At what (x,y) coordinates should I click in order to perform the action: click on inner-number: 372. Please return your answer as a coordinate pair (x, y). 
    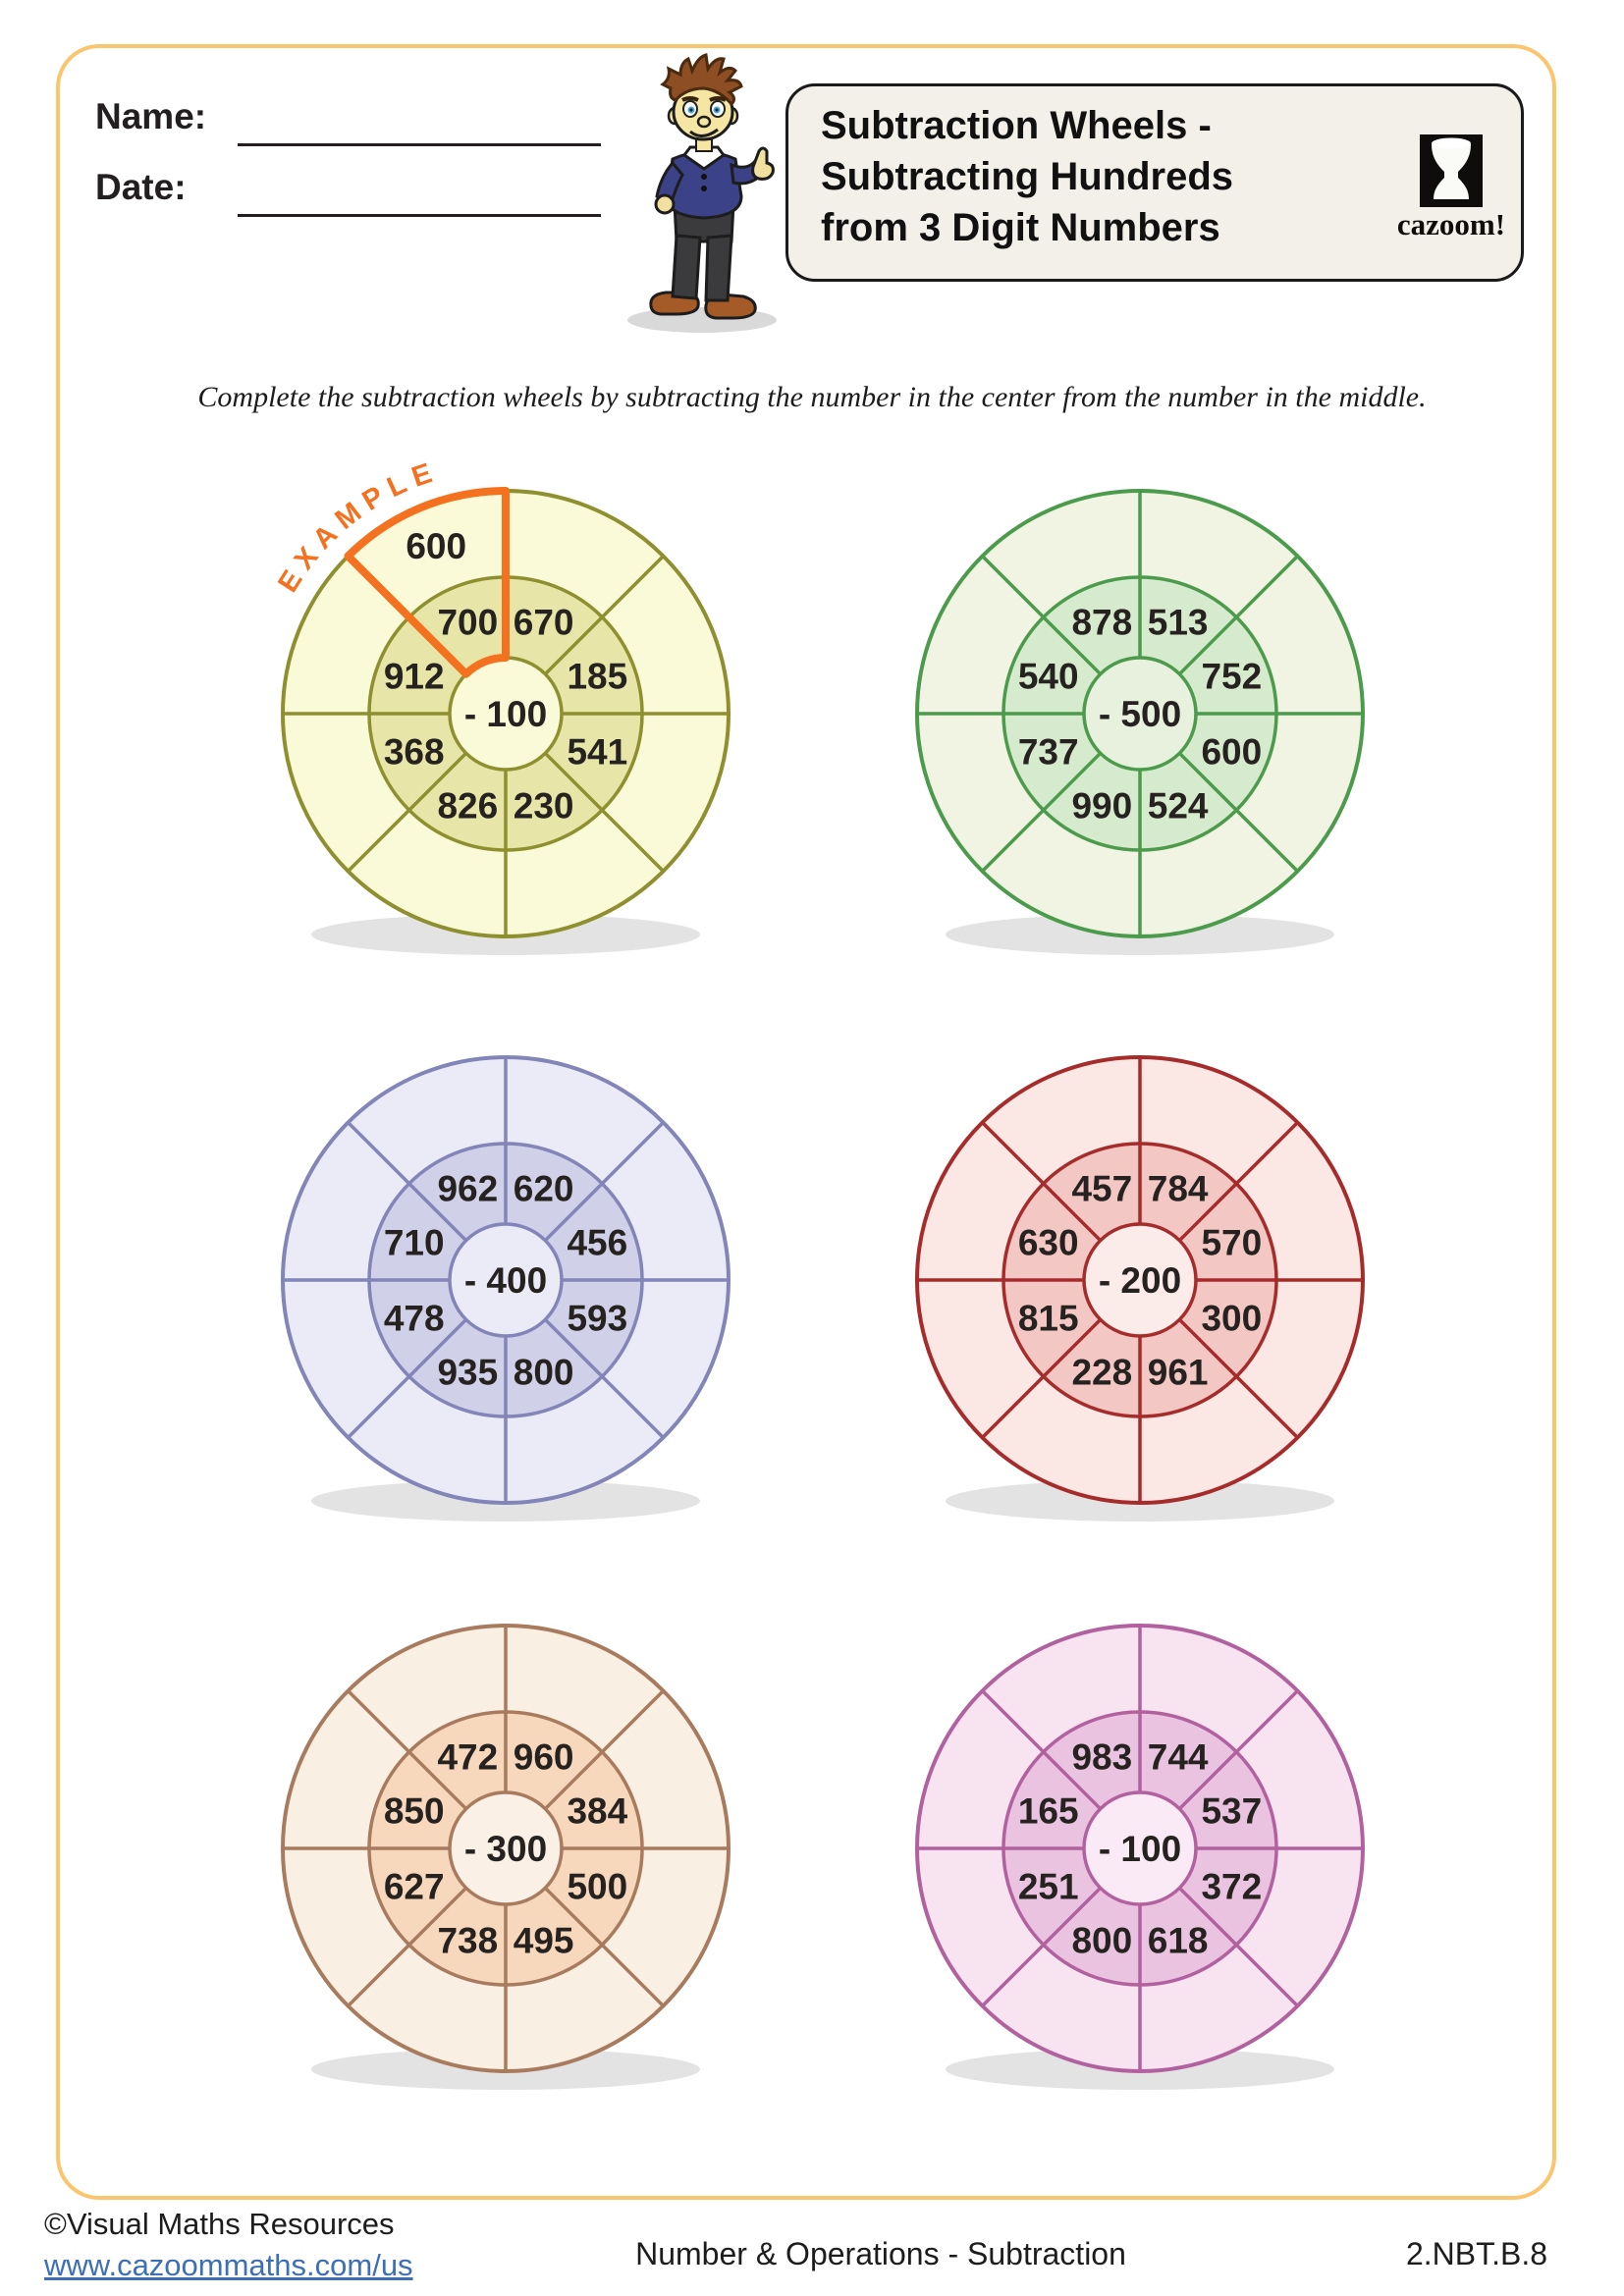
    Looking at the image, I should click on (1231, 1887).